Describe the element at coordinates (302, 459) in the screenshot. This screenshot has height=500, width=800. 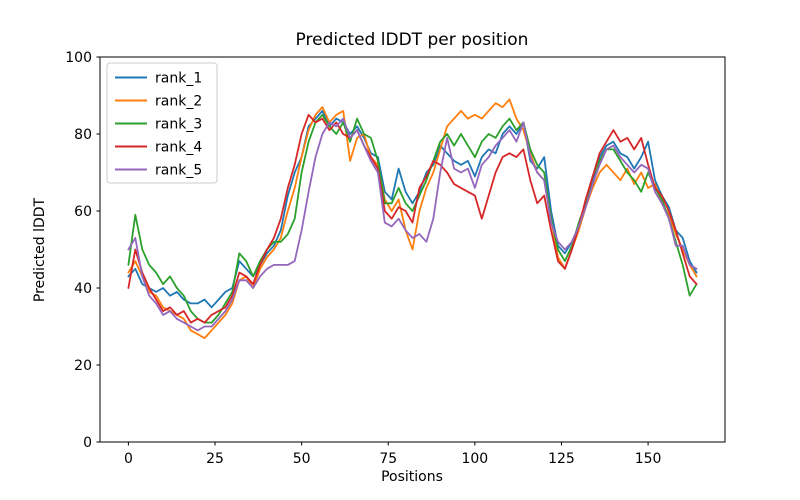
I see `x-tick-label: 50` at that location.